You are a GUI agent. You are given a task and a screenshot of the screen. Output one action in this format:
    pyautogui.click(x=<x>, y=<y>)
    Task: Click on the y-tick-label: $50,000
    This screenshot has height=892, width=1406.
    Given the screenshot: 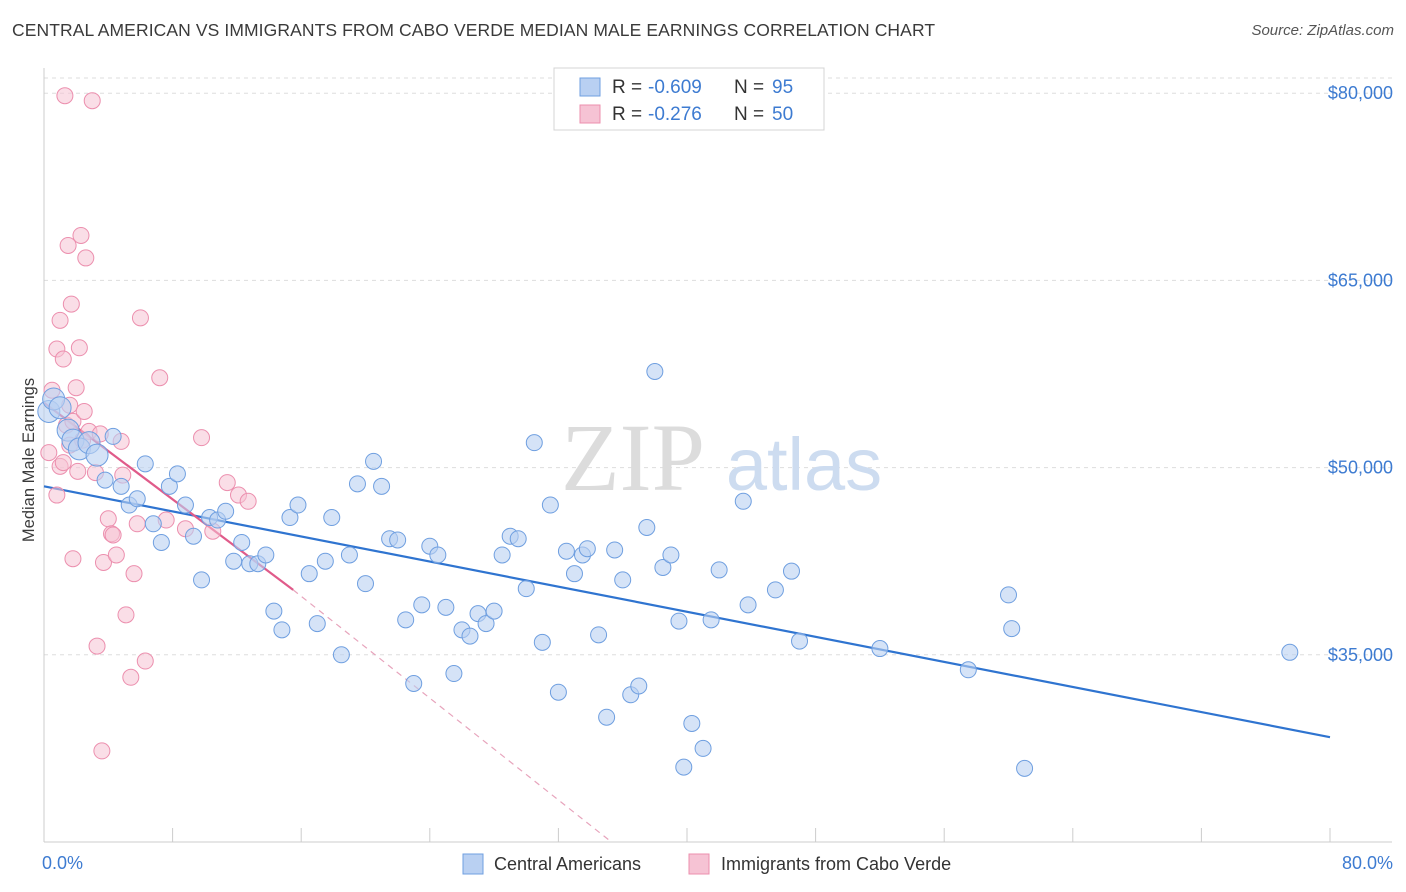 What is the action you would take?
    pyautogui.click(x=1360, y=468)
    